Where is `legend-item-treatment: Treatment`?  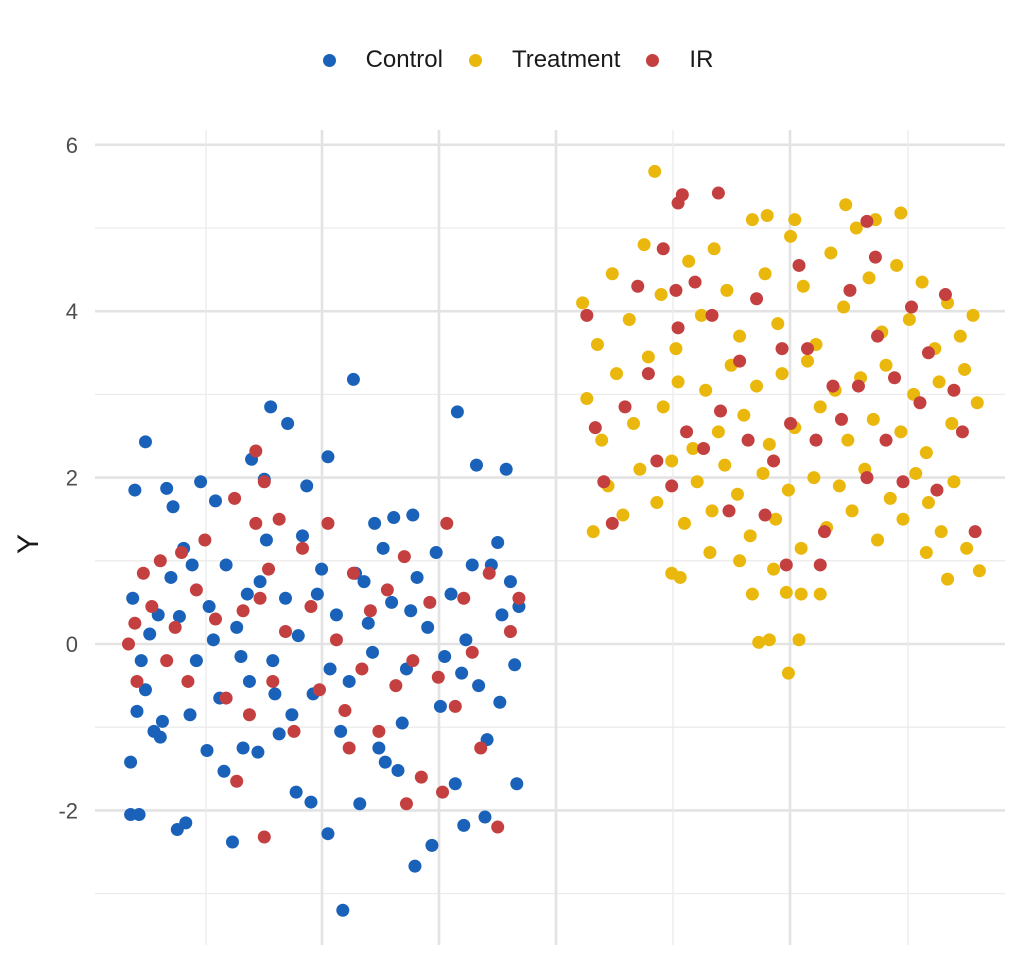 legend-item-treatment: Treatment is located at coordinates (544, 60).